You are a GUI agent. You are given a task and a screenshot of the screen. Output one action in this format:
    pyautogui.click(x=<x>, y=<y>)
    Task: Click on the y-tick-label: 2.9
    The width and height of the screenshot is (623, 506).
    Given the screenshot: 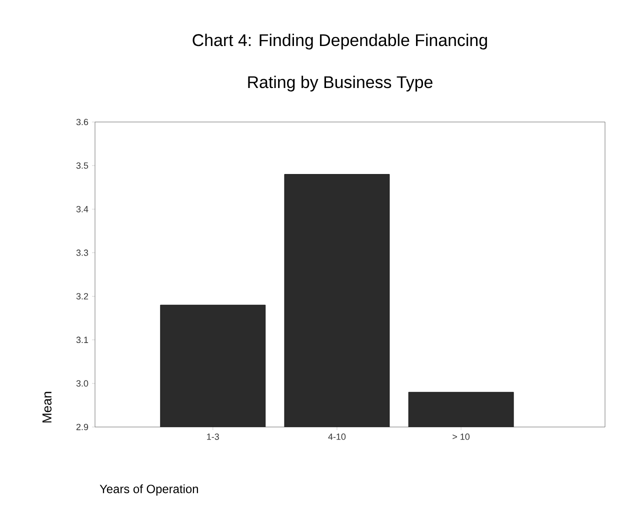 What is the action you would take?
    pyautogui.click(x=82, y=427)
    